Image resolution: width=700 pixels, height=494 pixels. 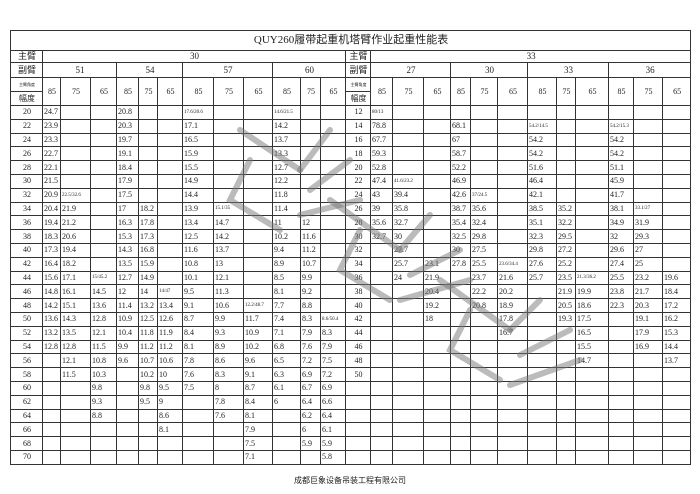 What do you see at coordinates (75, 374) in the screenshot?
I see `capacity-cell: 11.5` at bounding box center [75, 374].